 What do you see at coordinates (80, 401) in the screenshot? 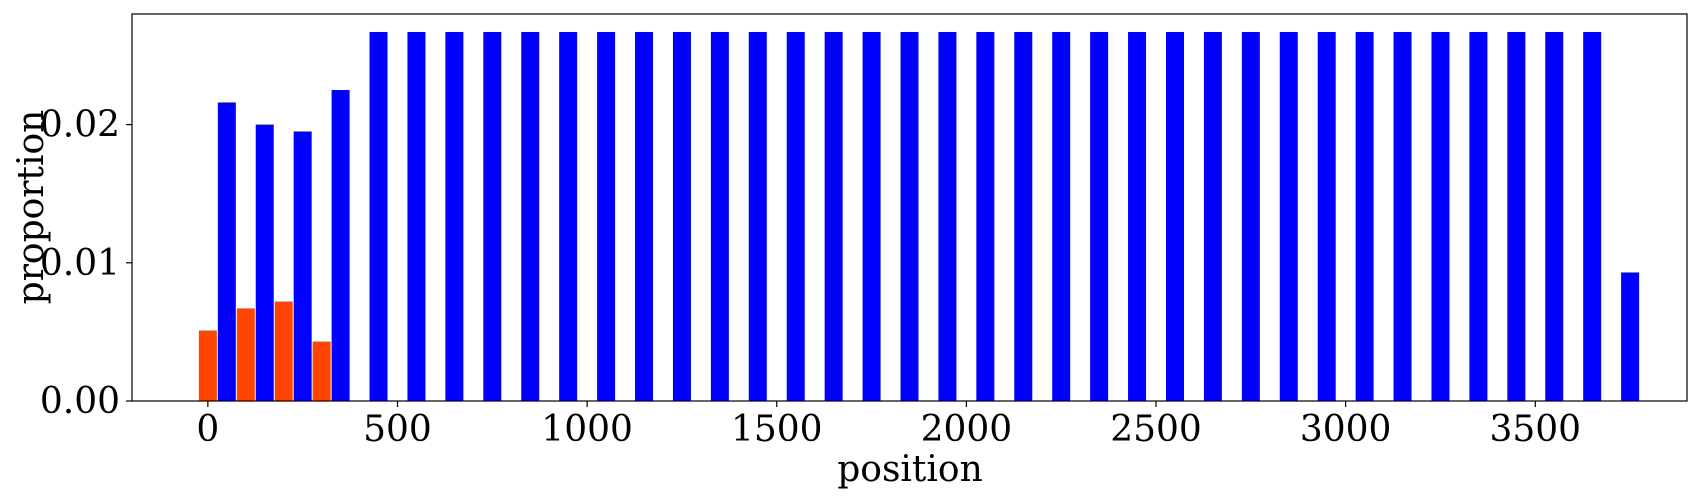
I see `y-tick-label: 0.00` at bounding box center [80, 401].